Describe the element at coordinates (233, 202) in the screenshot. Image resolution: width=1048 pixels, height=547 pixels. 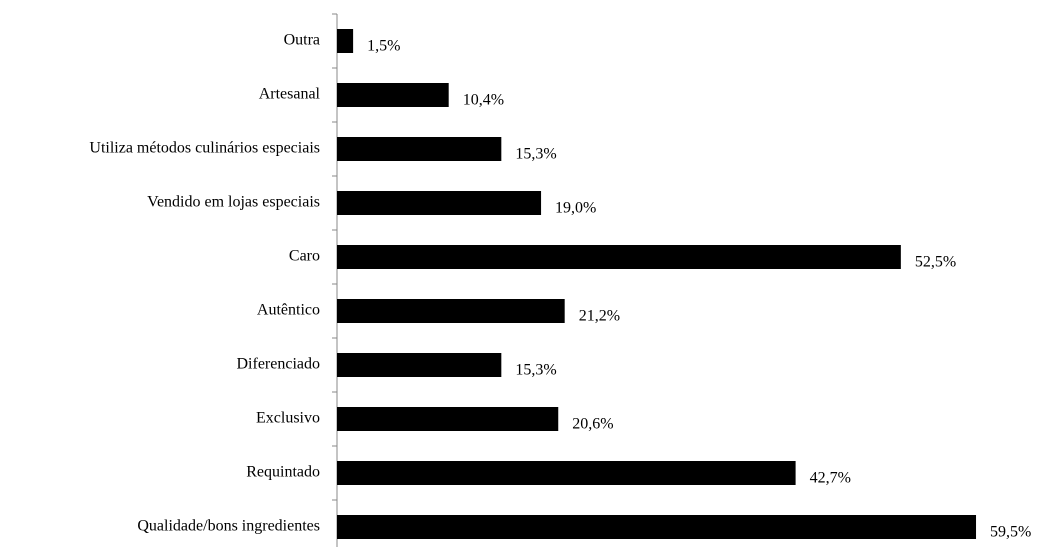
I see `category-label: Vendido em lojas especiais` at that location.